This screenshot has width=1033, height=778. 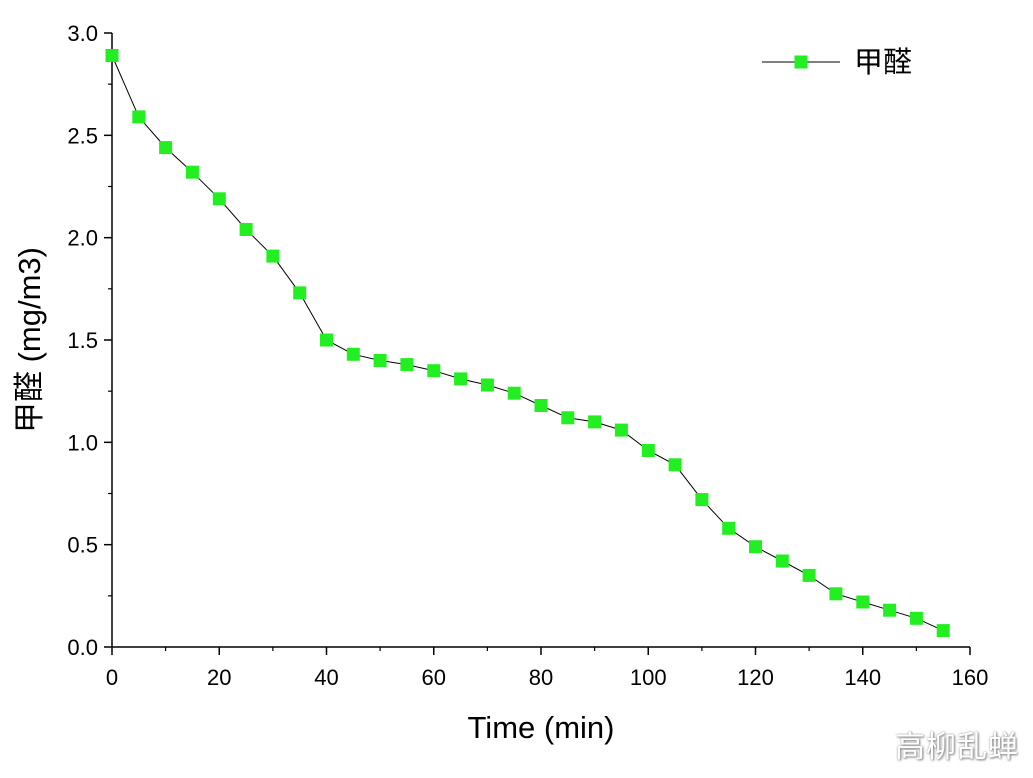 I want to click on x-tick-label: 100, so click(x=648, y=677).